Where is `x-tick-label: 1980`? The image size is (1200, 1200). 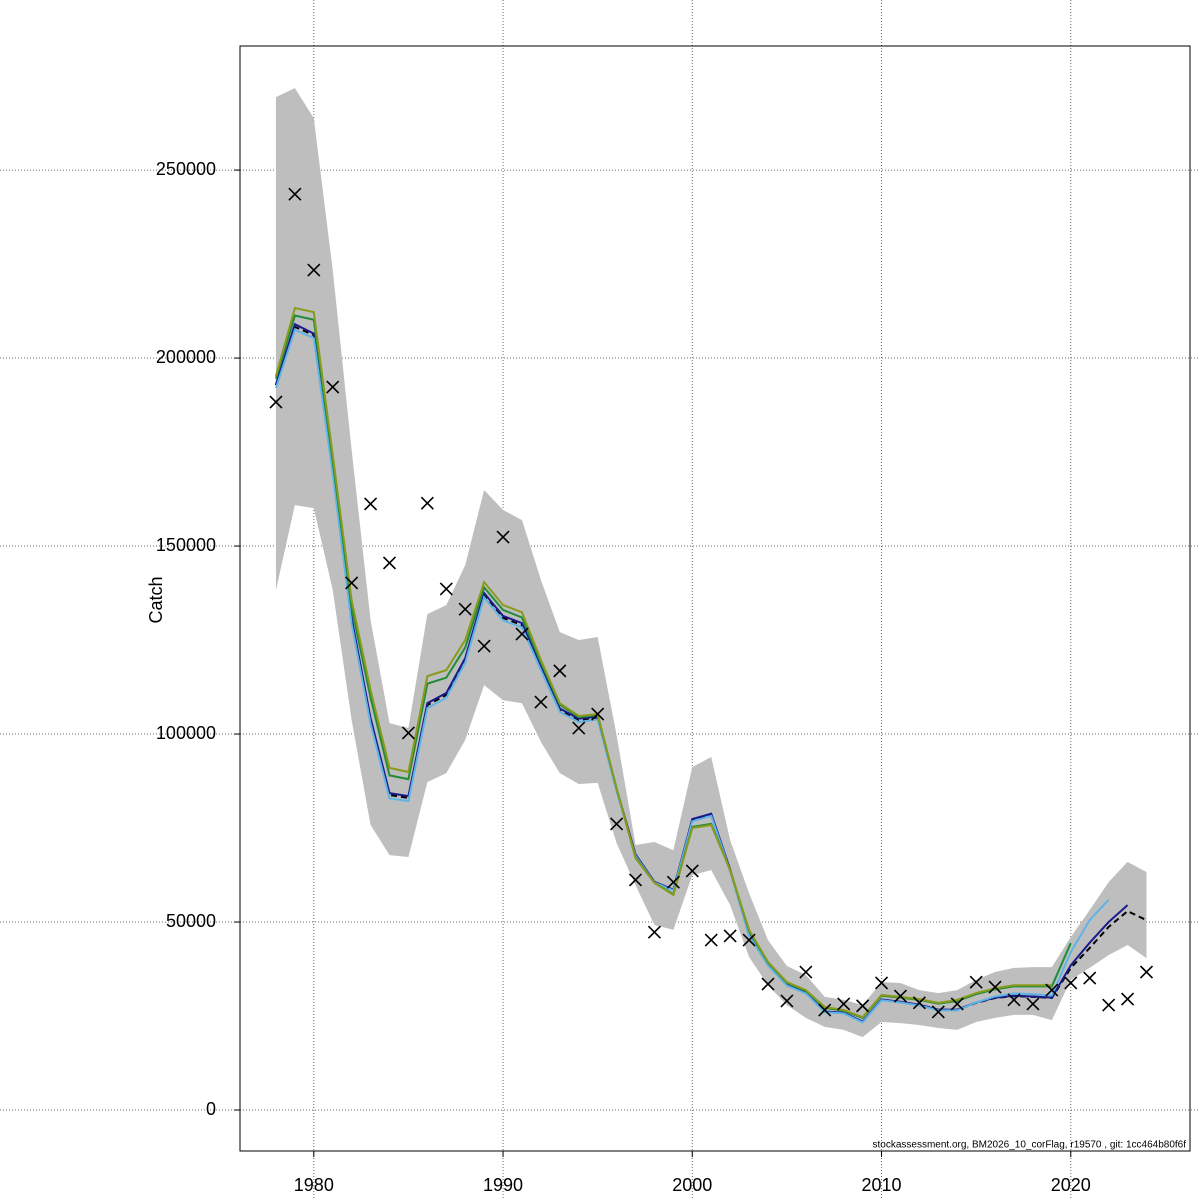 x-tick-label: 1980 is located at coordinates (314, 1185).